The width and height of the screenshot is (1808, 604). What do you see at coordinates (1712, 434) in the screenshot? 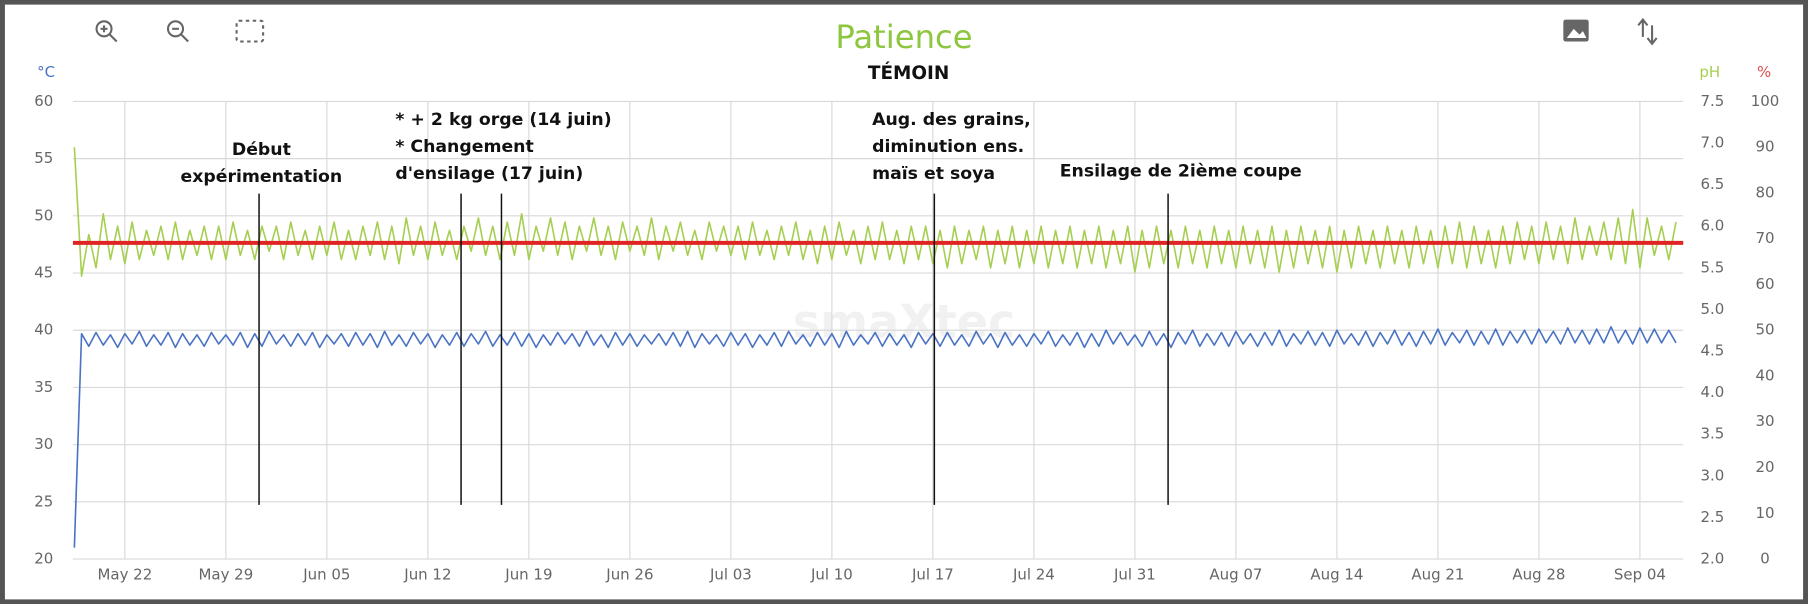
I see `y2-tick-label: 3.5` at bounding box center [1712, 434].